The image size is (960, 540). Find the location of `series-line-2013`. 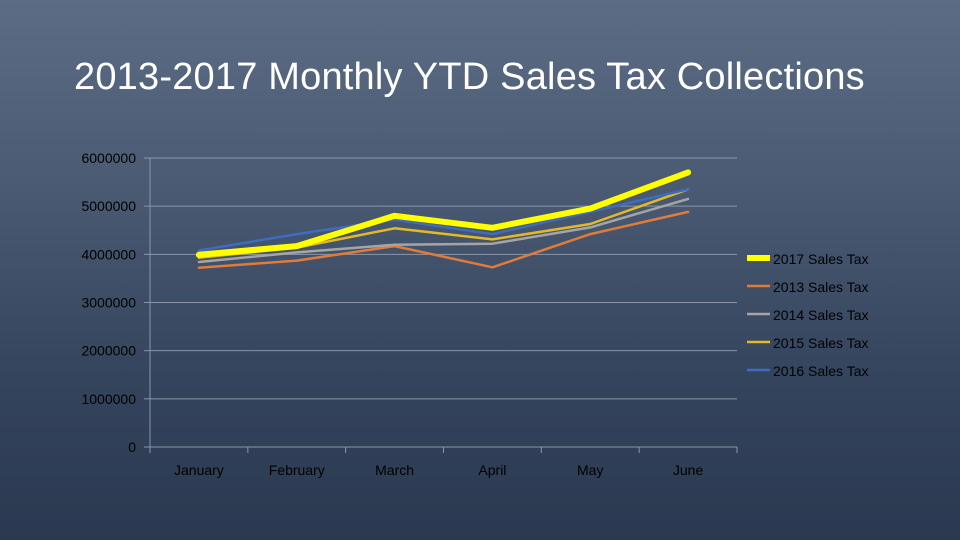

series-line-2013 is located at coordinates (443, 240).